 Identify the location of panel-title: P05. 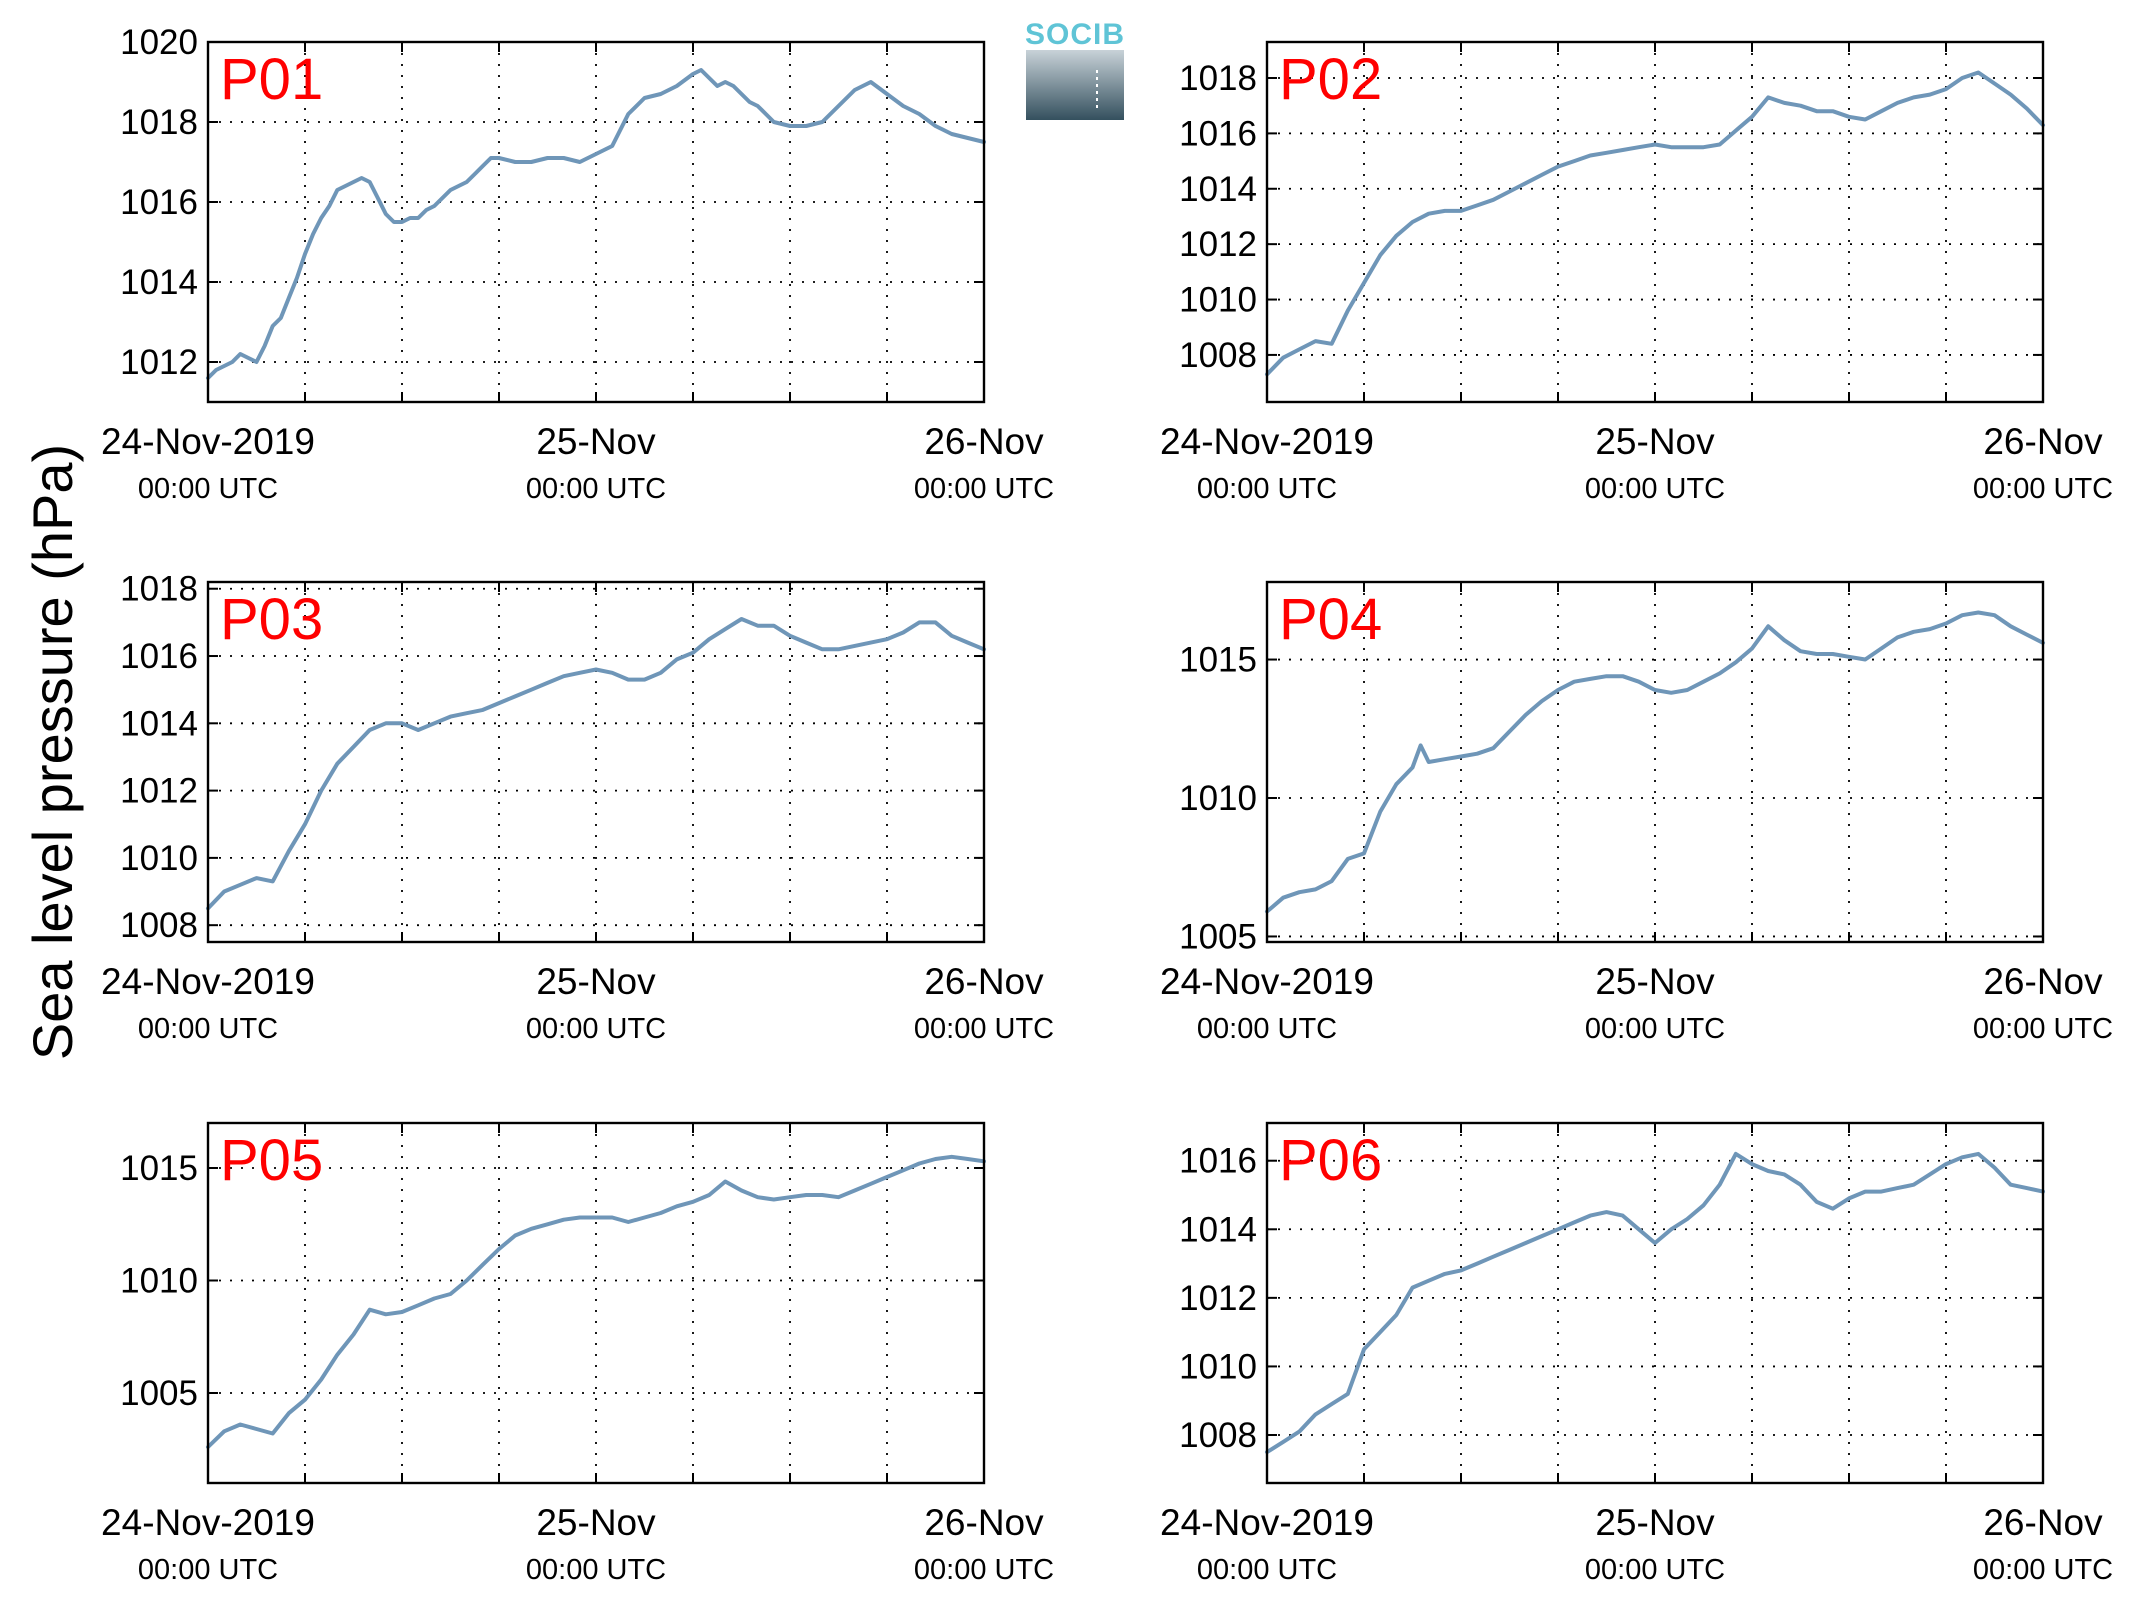
(271, 1160).